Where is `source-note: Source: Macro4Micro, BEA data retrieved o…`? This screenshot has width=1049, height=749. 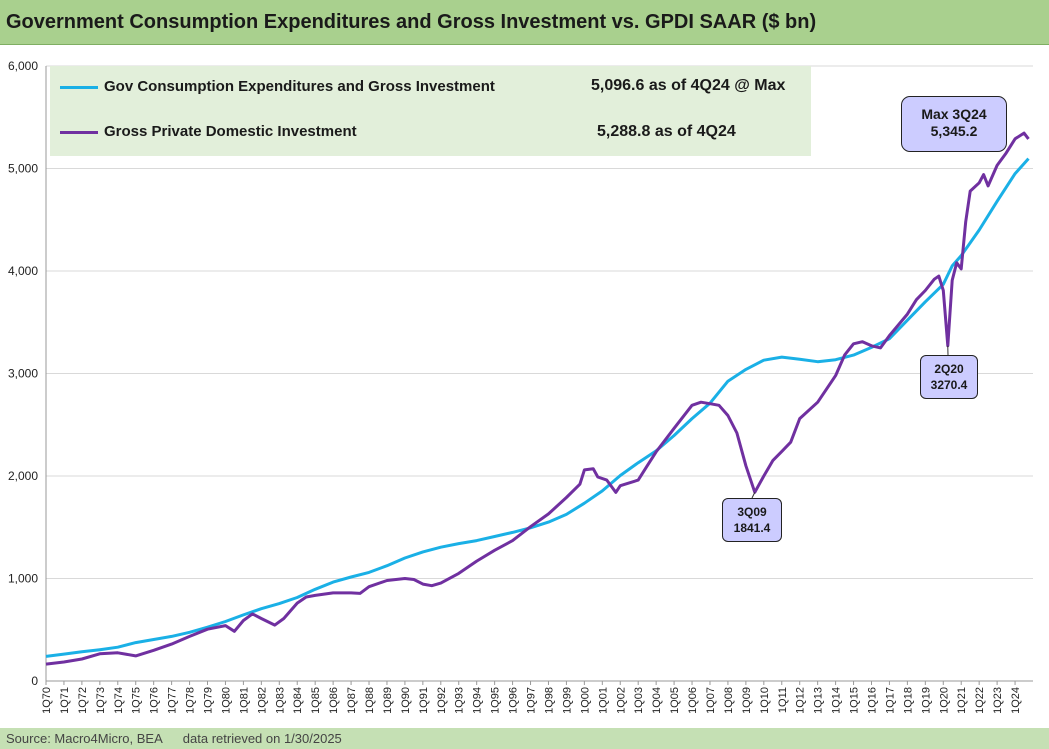 source-note: Source: Macro4Micro, BEA data retrieved o… is located at coordinates (184, 738).